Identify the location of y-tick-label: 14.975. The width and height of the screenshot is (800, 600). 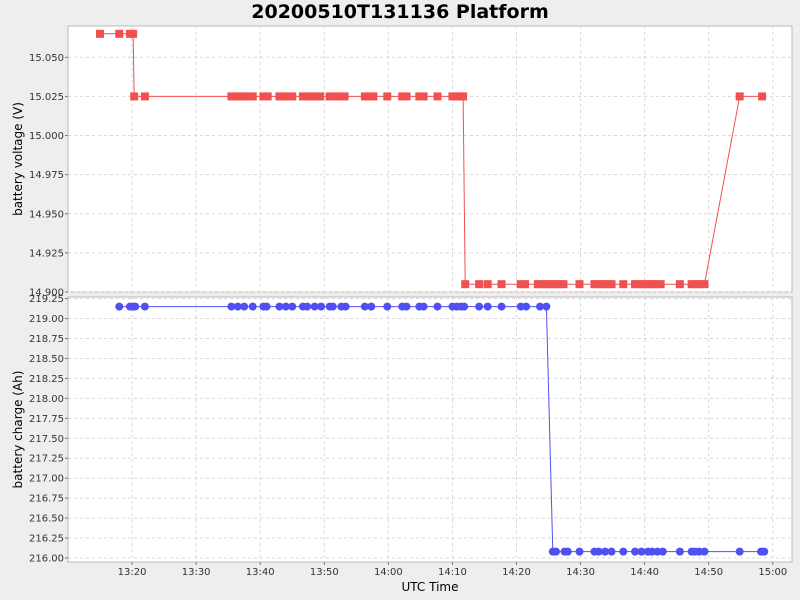
(46, 175).